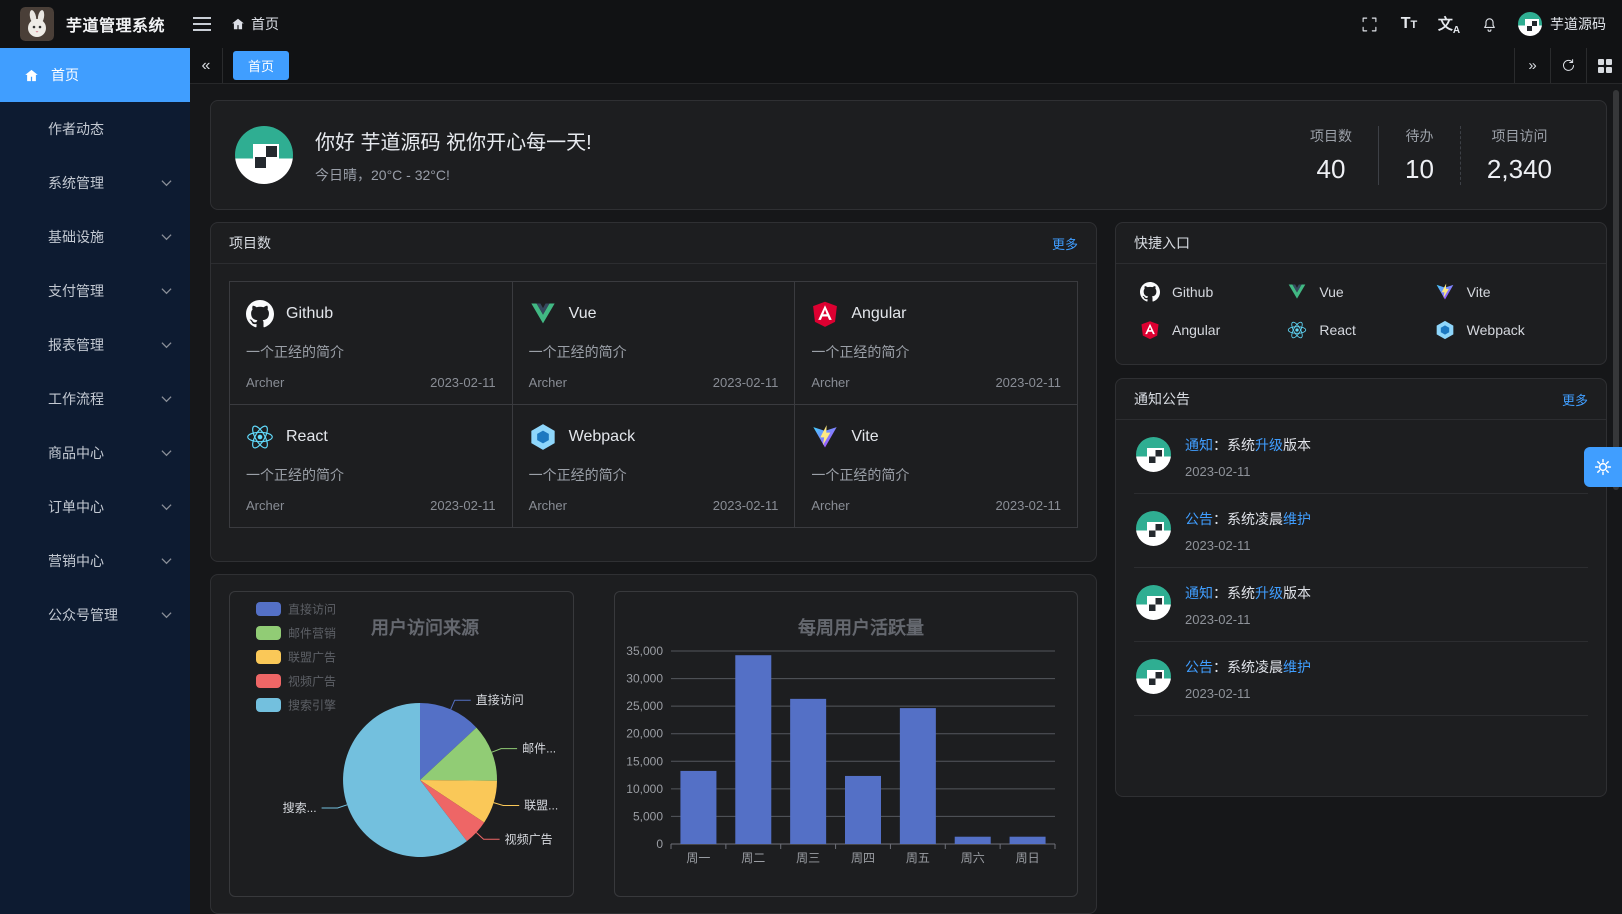 The height and width of the screenshot is (914, 1622). I want to click on notices-panel: 通知公告 更多 通知：系统升级版本 2023-02-11, so click(1361, 587).